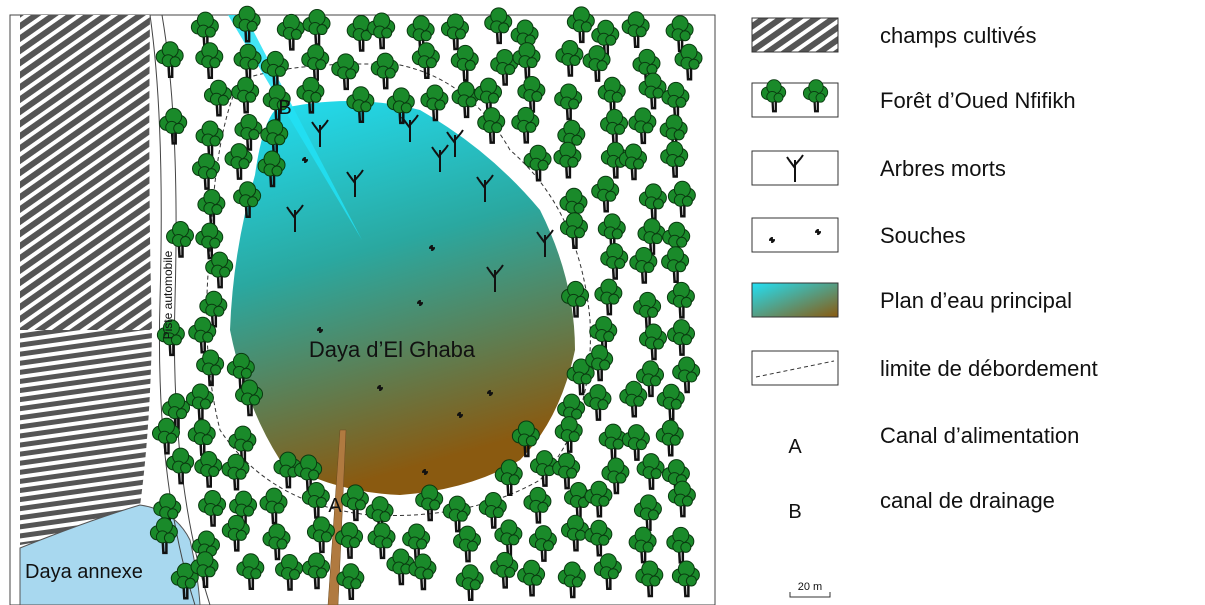 Image resolution: width=1205 pixels, height=605 pixels. I want to click on feed-channel, so click(337, 517).